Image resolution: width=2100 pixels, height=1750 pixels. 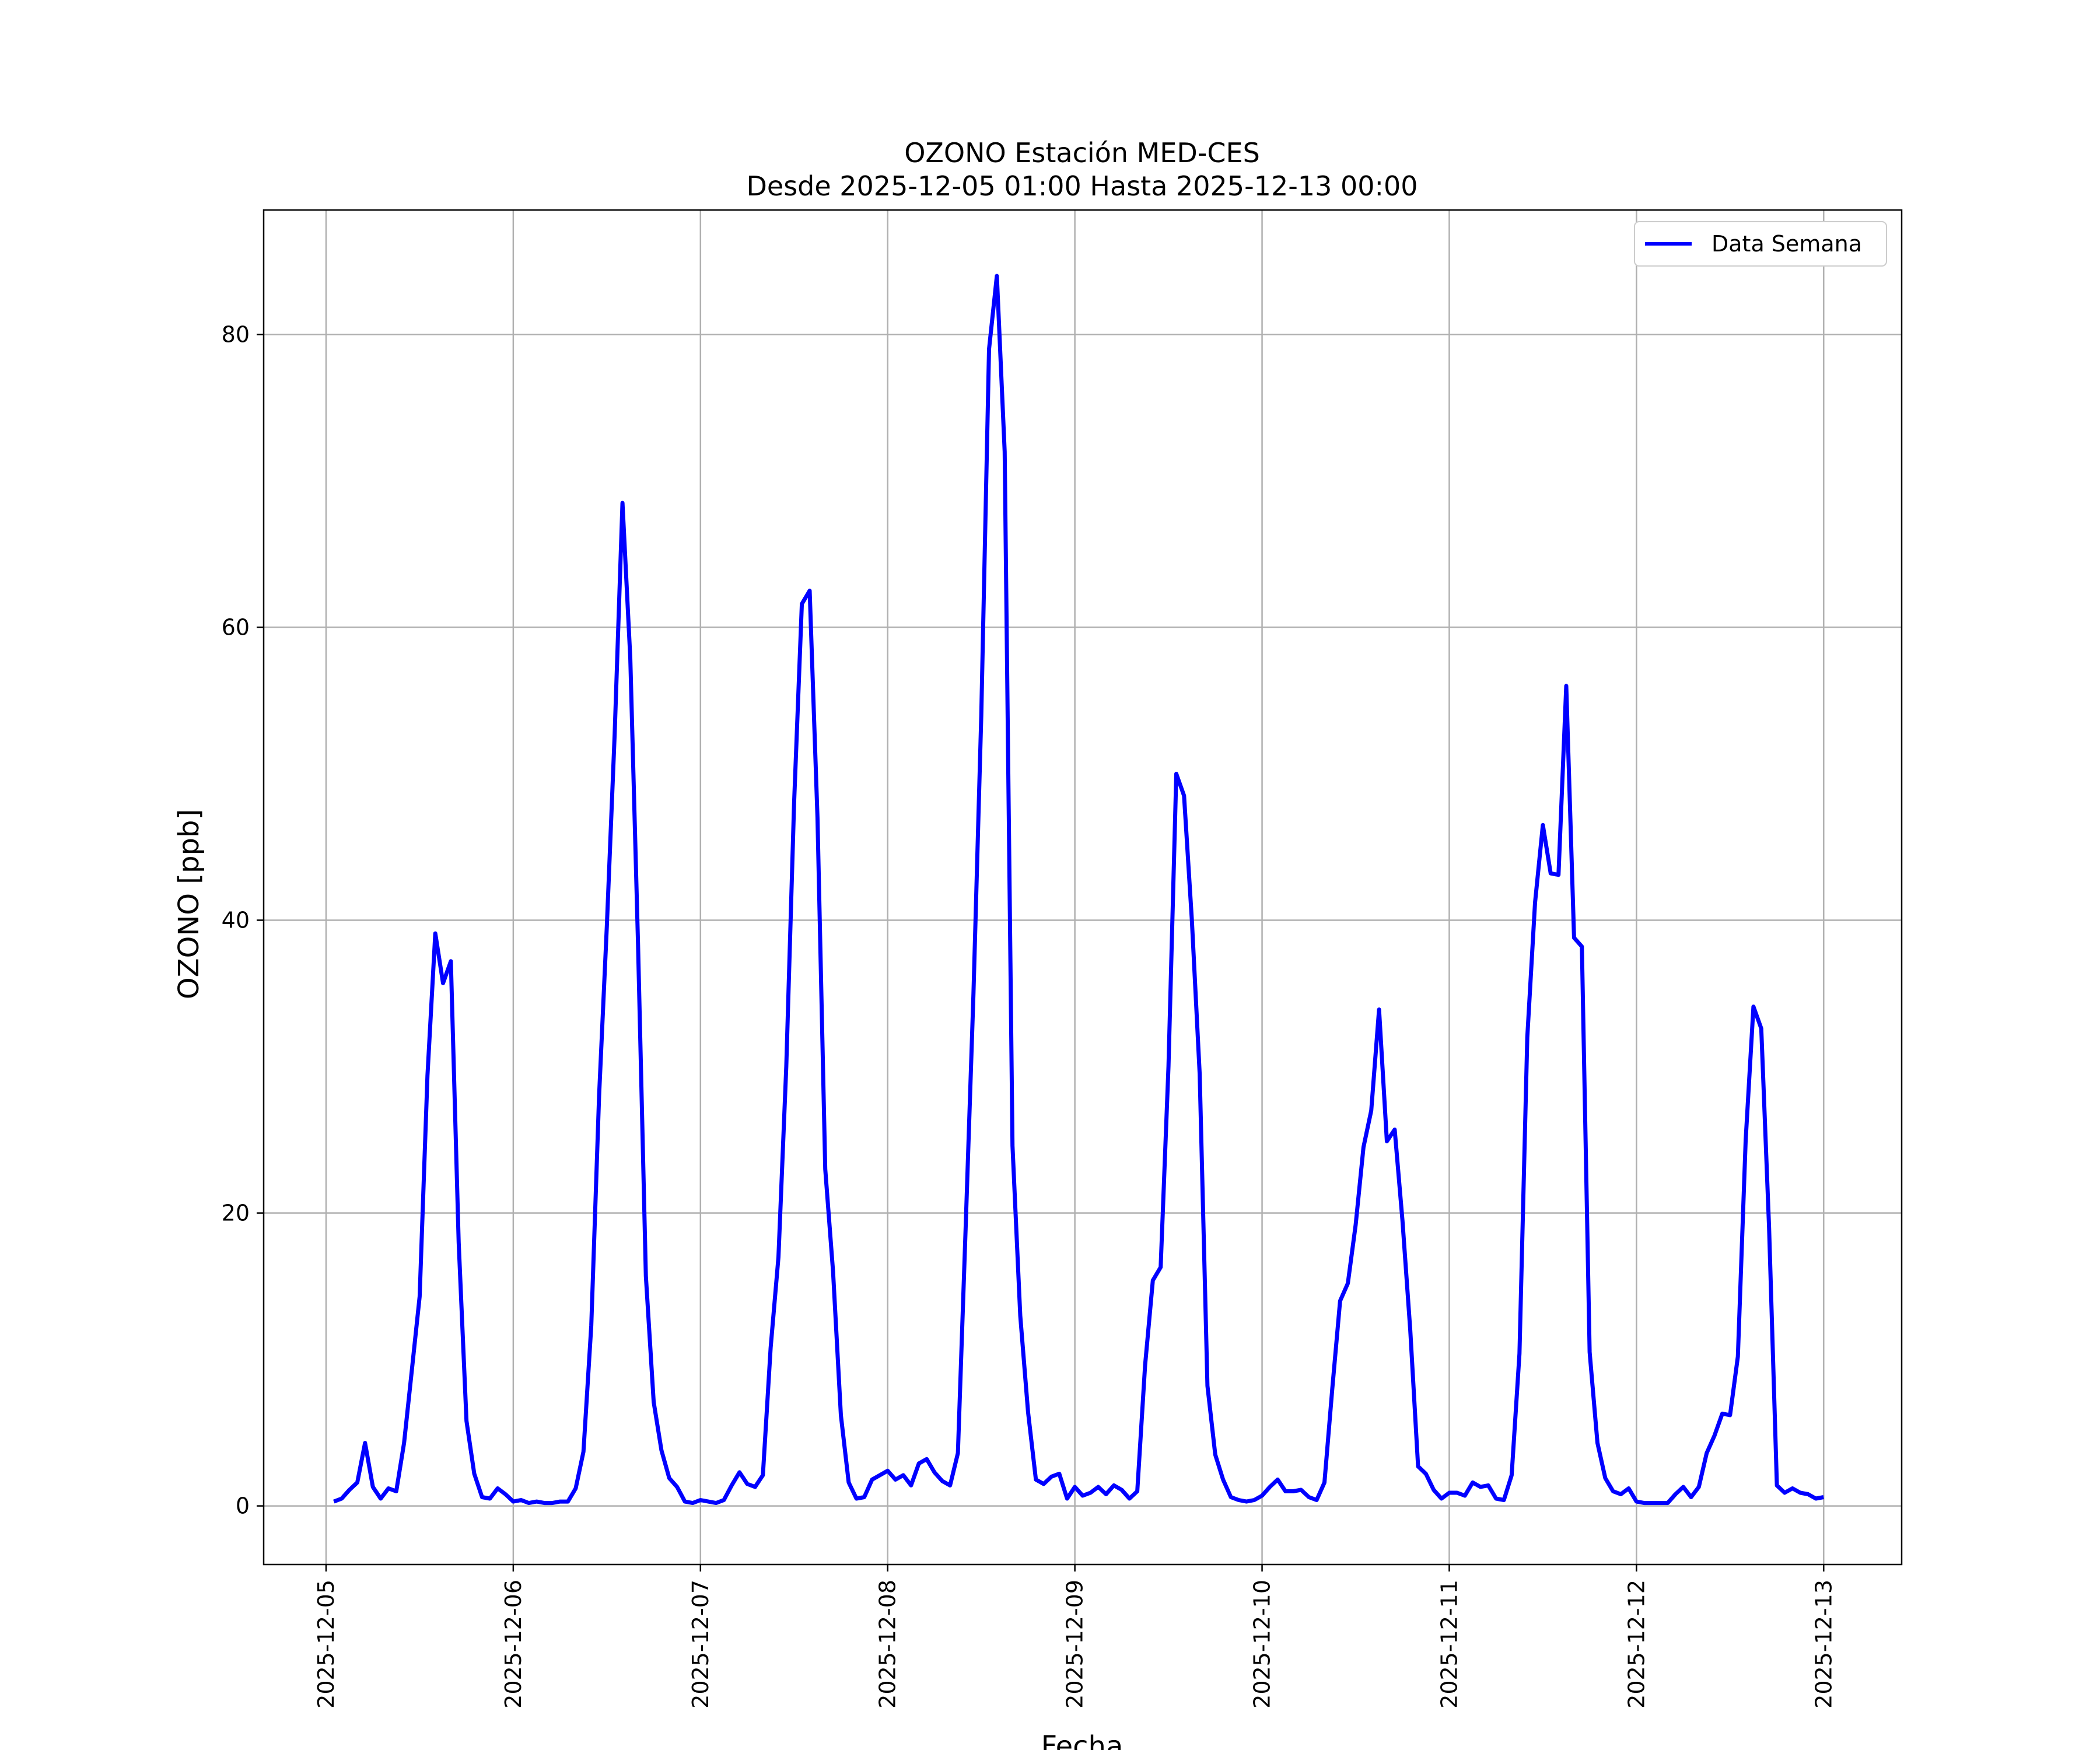 I want to click on legend-box, so click(x=1760, y=244).